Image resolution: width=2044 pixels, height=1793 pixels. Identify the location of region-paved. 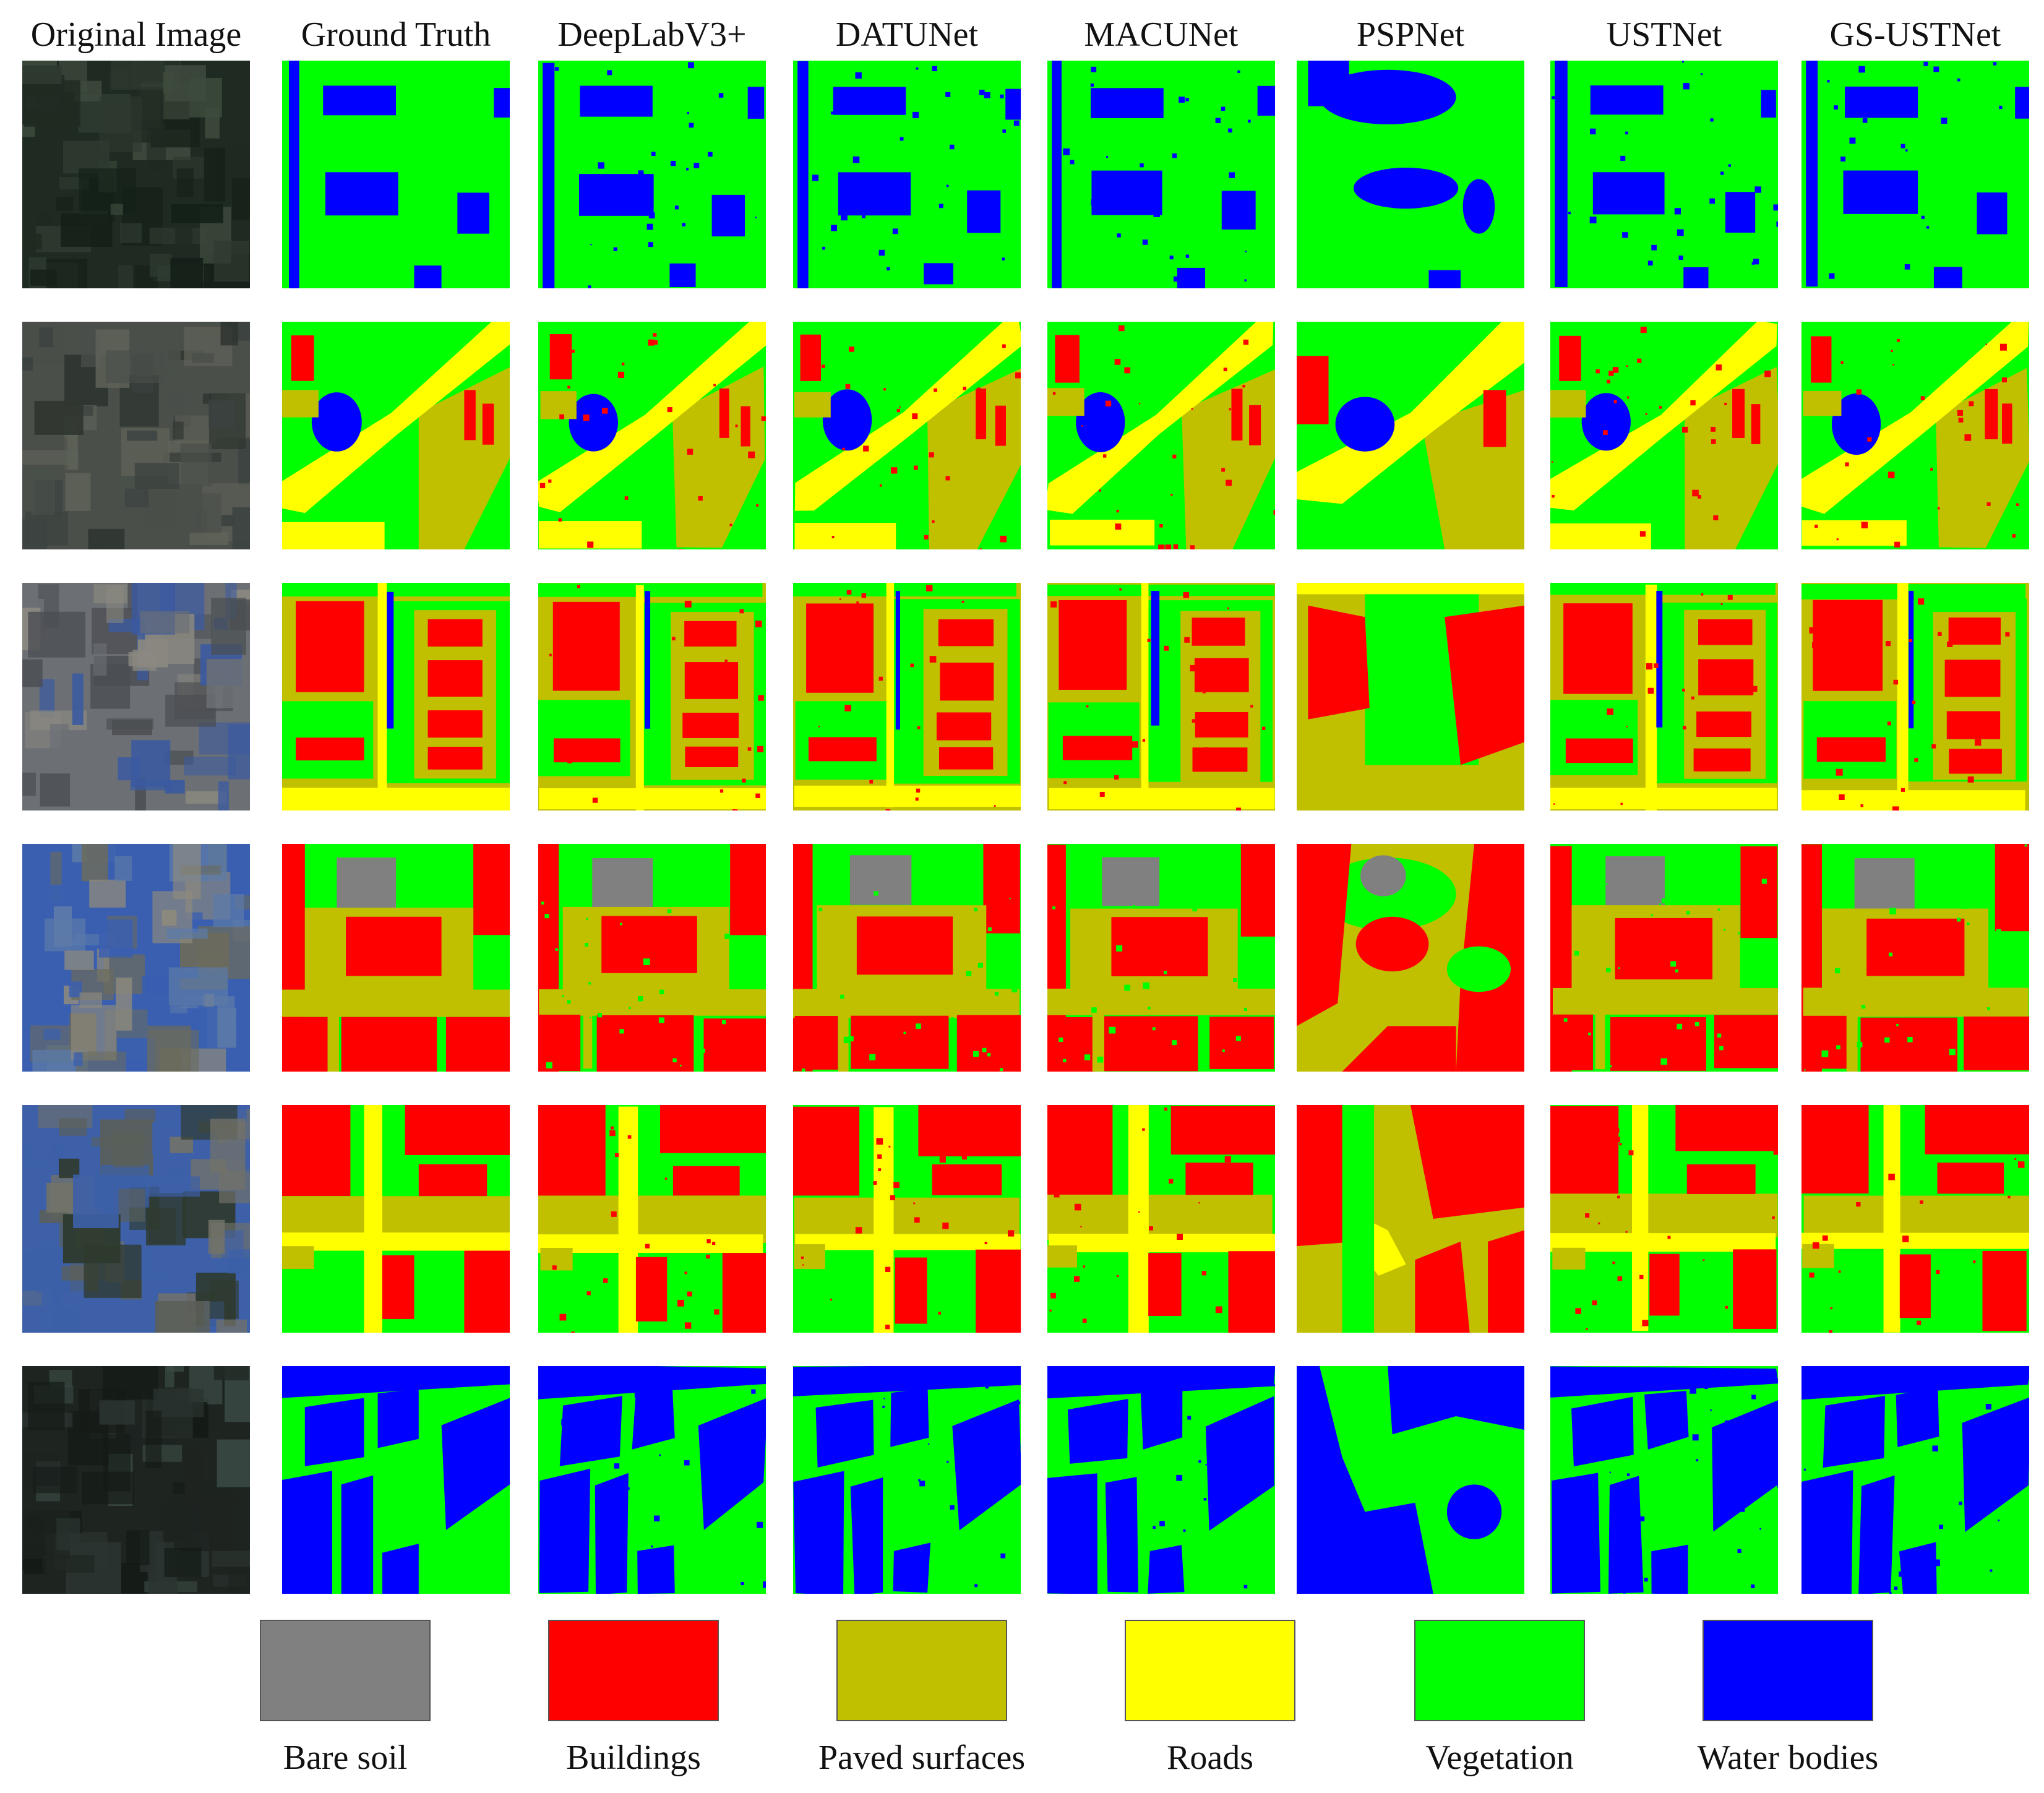
(1600, 1029).